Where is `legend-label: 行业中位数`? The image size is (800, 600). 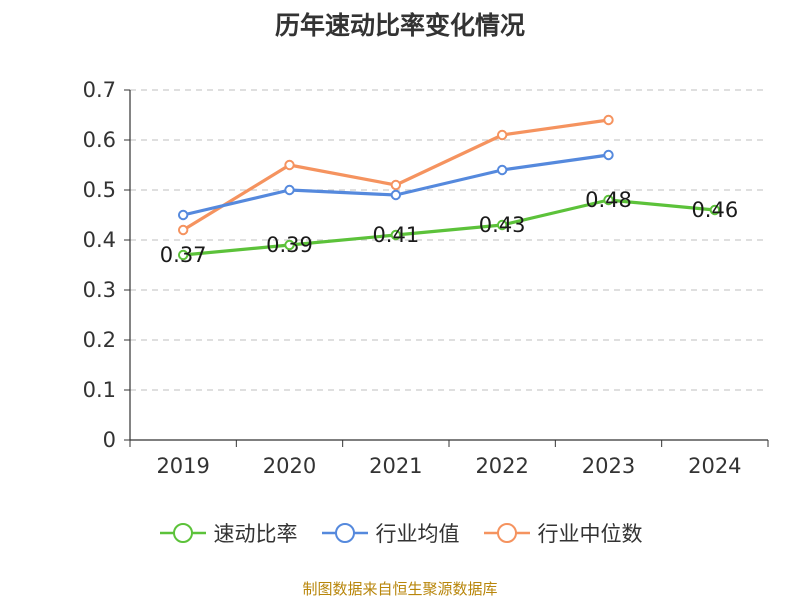
legend-label: 行业中位数 is located at coordinates (590, 534).